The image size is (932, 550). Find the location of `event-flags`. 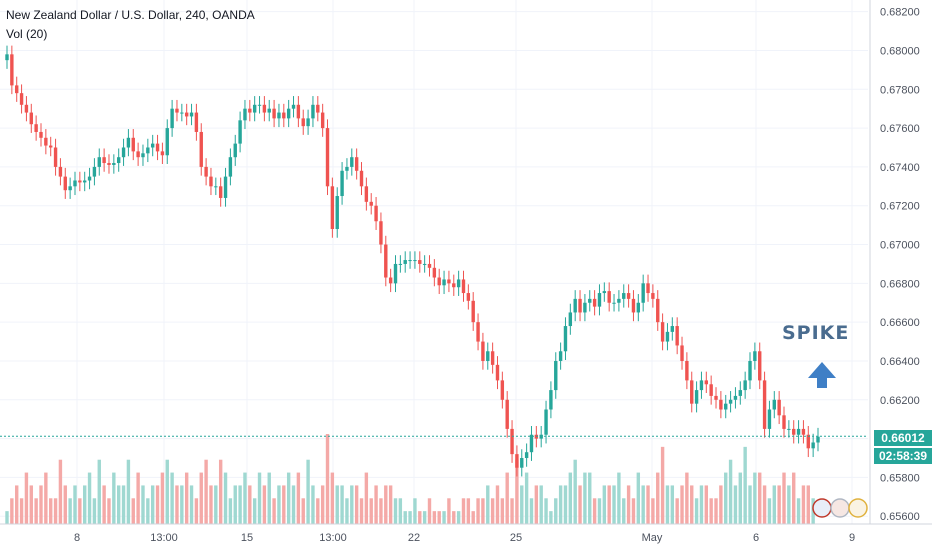

event-flags is located at coordinates (840, 508).